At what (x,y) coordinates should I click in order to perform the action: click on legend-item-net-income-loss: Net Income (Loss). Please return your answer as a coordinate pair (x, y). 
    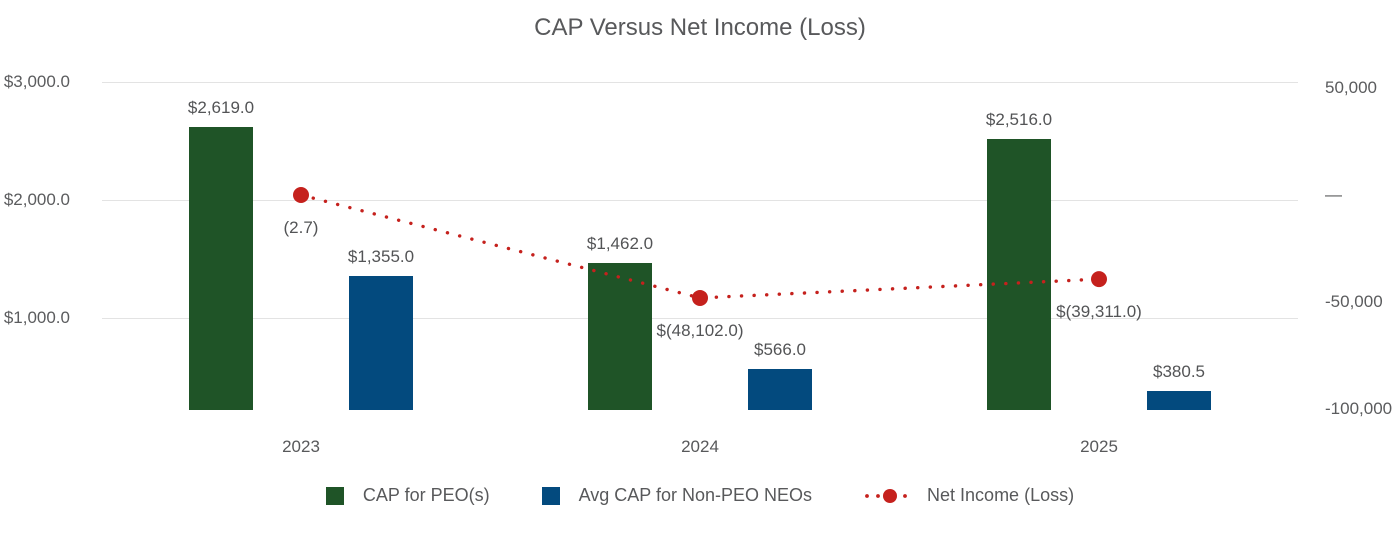
    Looking at the image, I should click on (969, 495).